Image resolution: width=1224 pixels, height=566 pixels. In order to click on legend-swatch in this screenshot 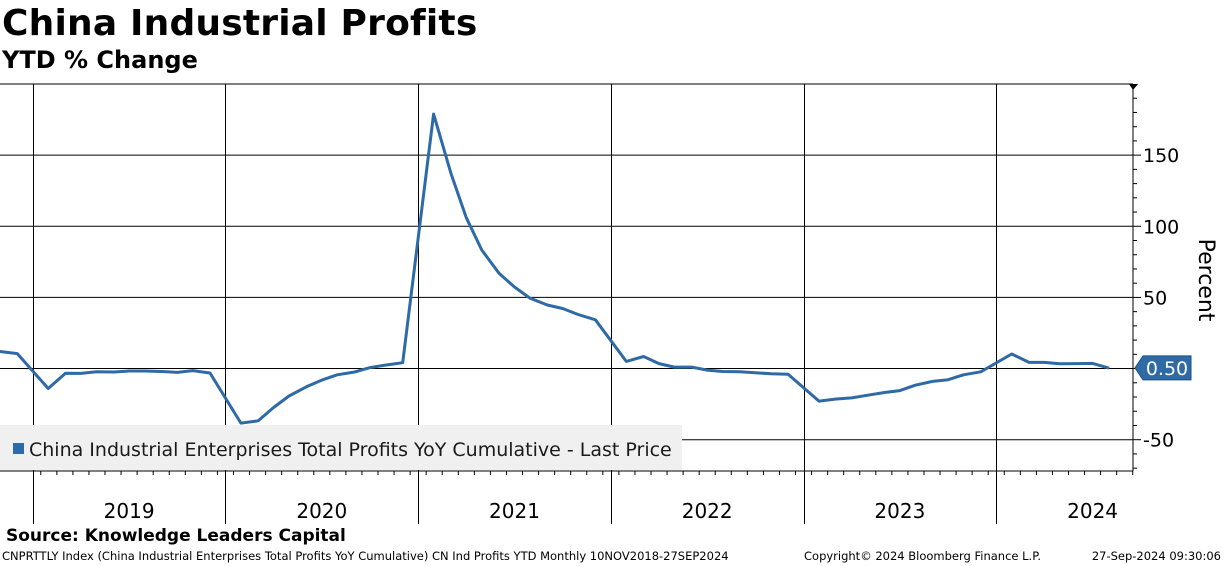, I will do `click(18, 448)`.